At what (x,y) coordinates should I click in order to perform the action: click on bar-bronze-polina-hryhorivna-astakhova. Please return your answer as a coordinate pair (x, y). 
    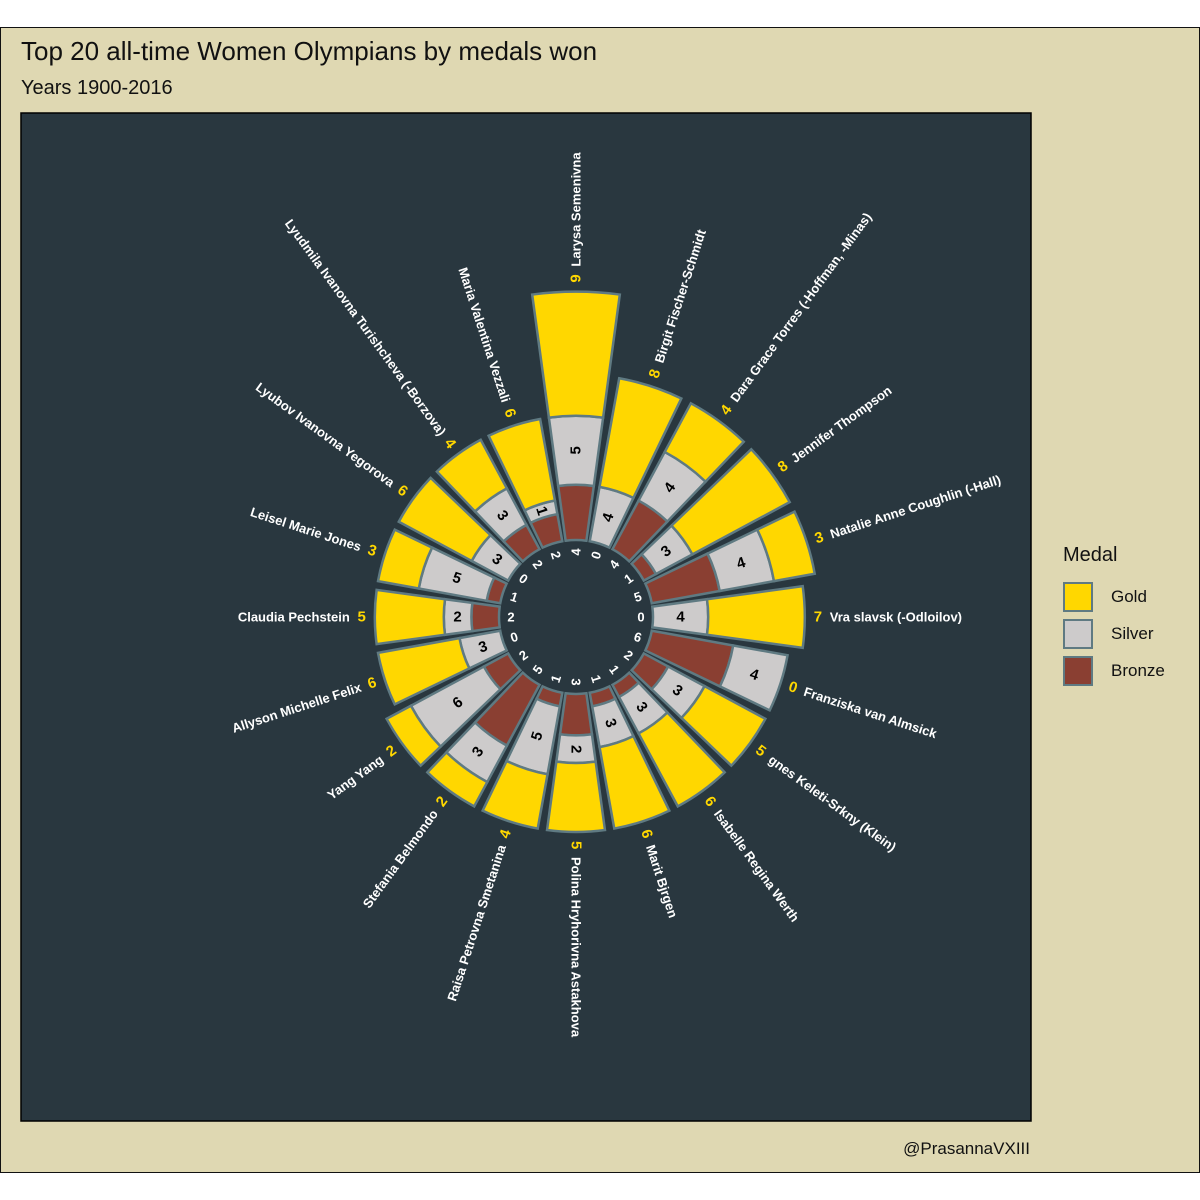
    Looking at the image, I should click on (576, 714).